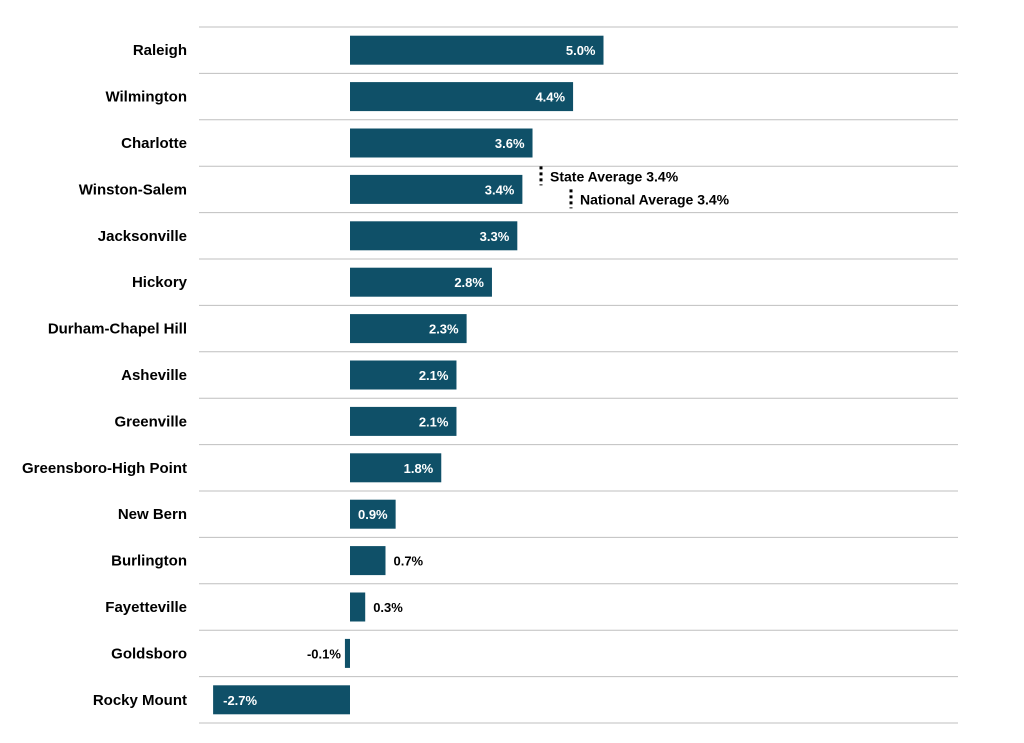  What do you see at coordinates (419, 468) in the screenshot?
I see `value-label: 1.8%` at bounding box center [419, 468].